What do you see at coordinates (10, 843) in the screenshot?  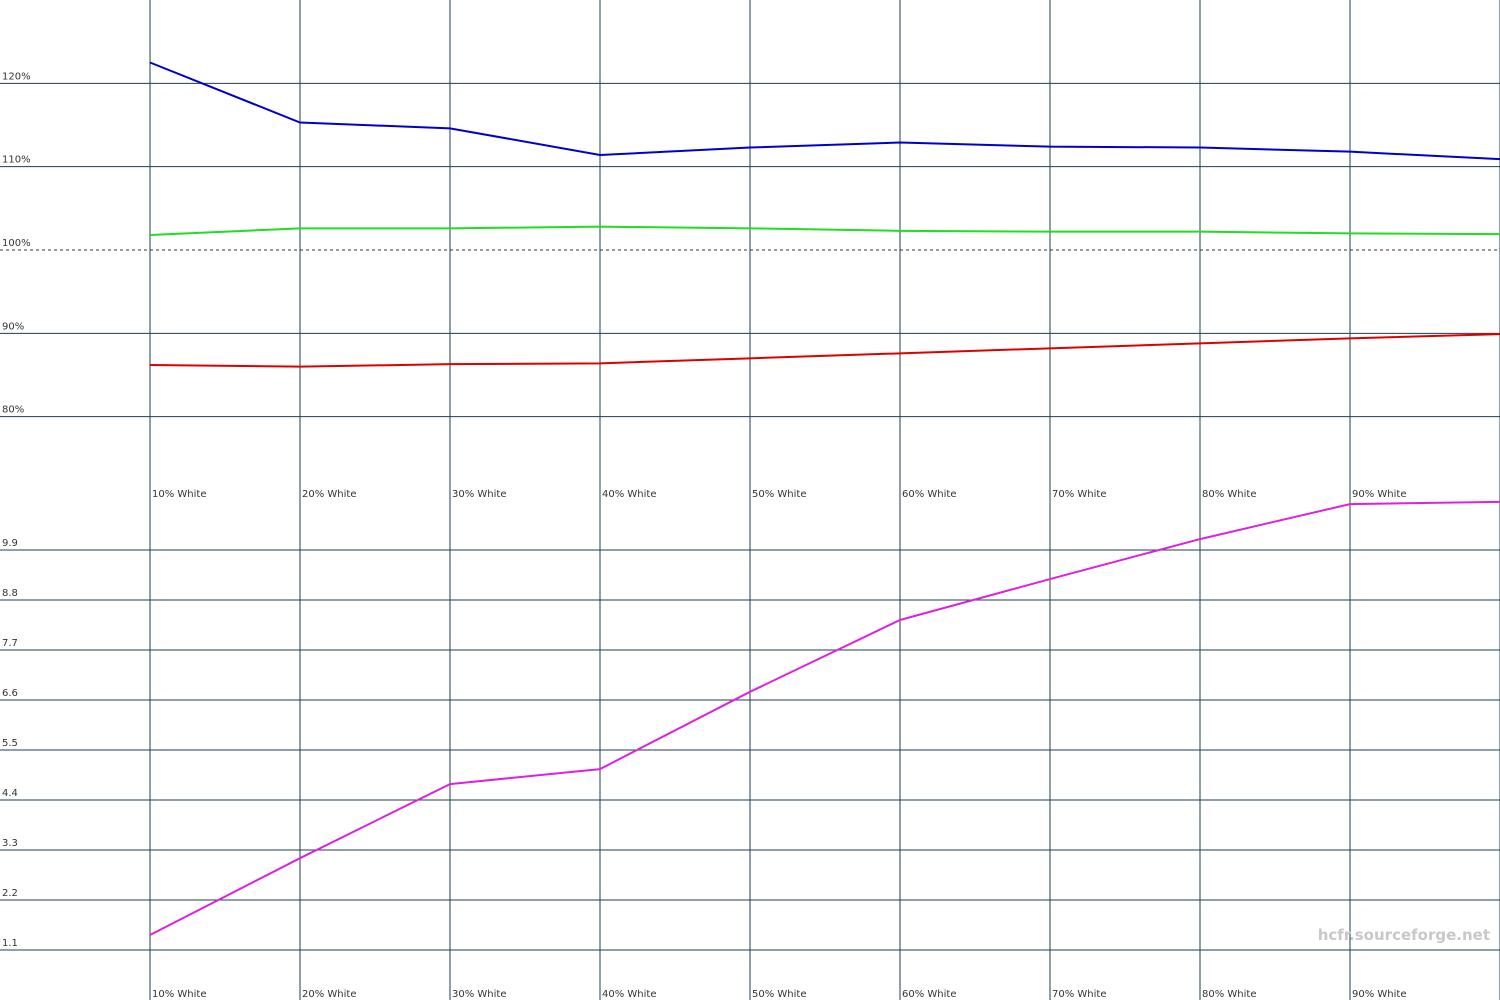 I see `y-tick-label: 3.3` at bounding box center [10, 843].